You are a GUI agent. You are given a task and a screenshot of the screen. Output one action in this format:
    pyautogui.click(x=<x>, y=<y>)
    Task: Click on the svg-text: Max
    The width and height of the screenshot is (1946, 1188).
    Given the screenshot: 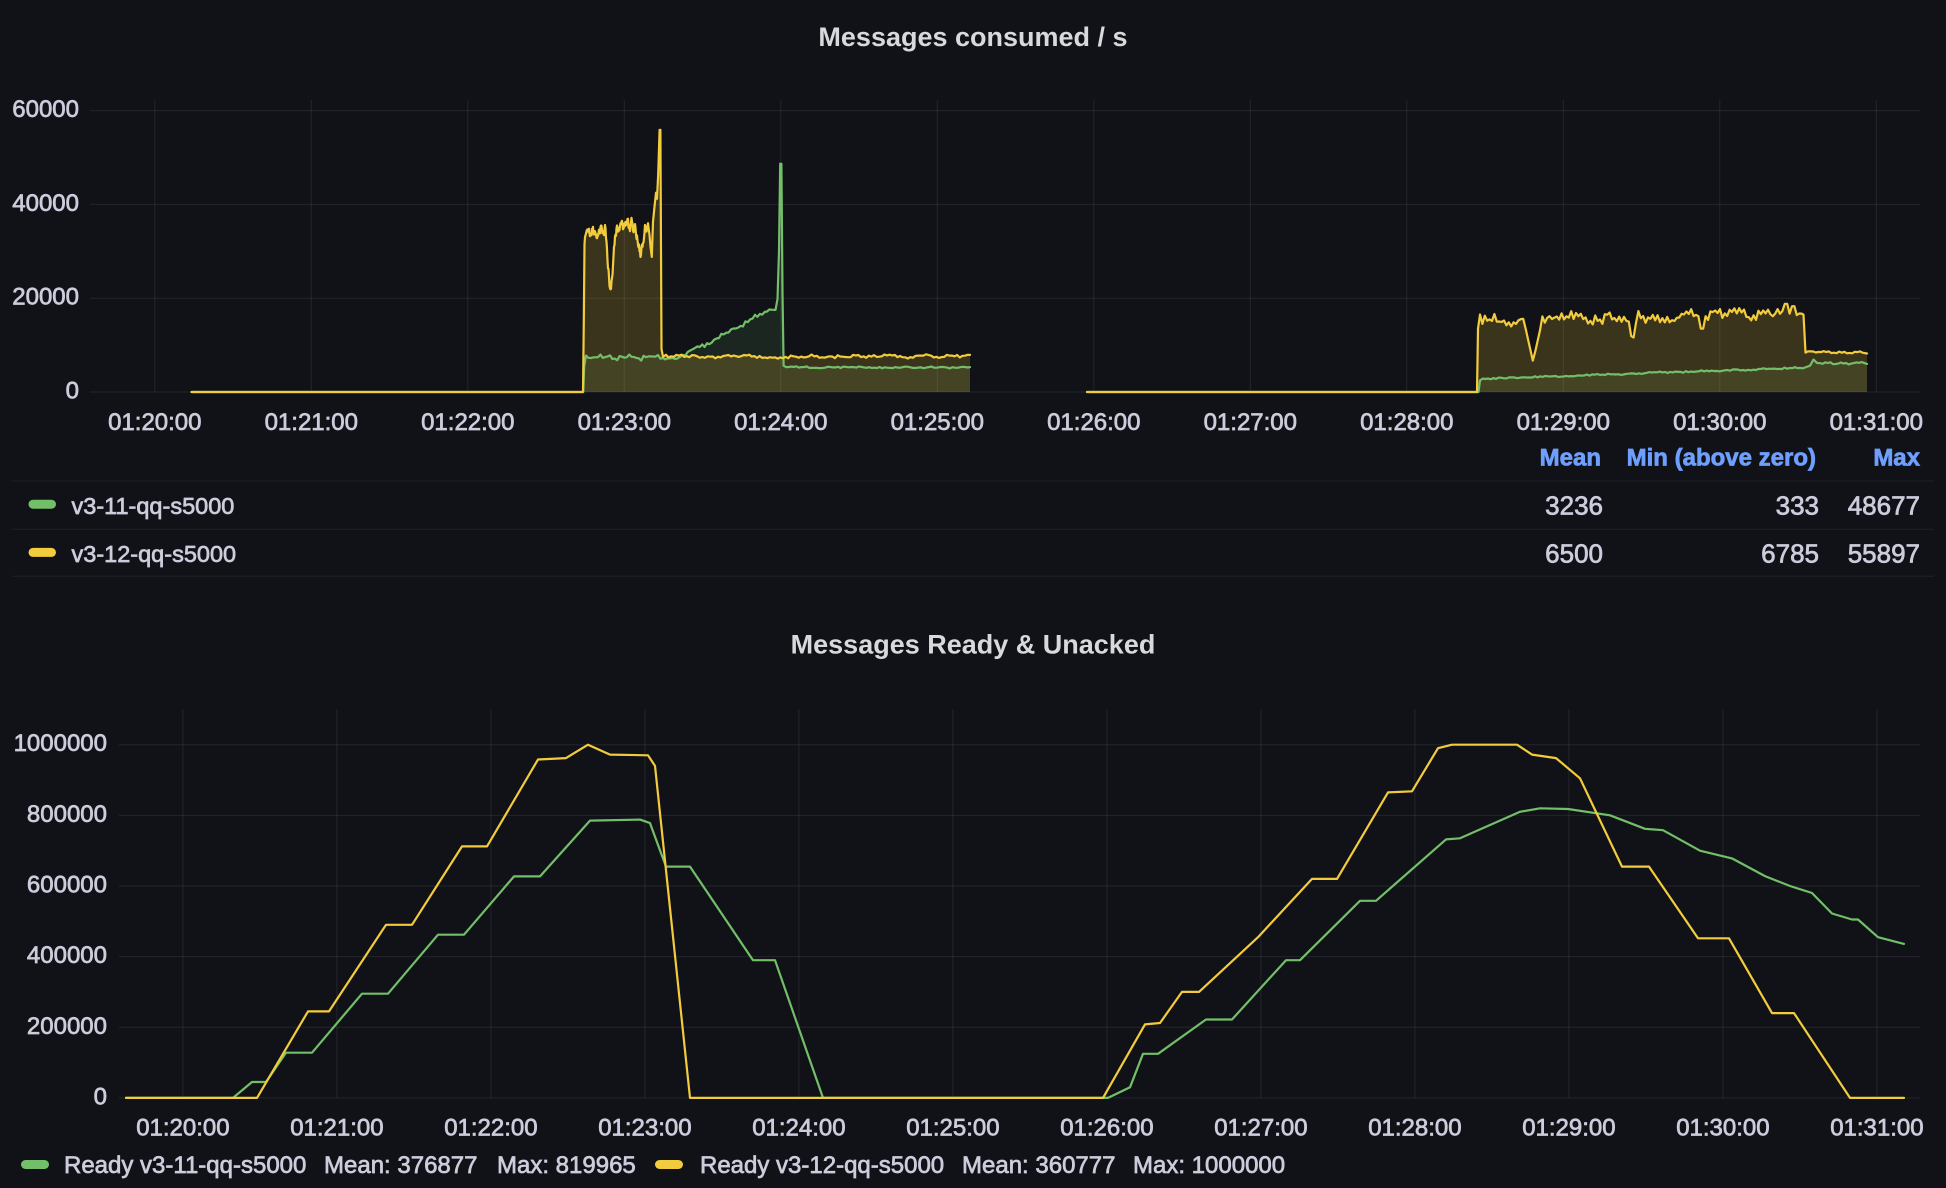 What is the action you would take?
    pyautogui.click(x=1896, y=458)
    